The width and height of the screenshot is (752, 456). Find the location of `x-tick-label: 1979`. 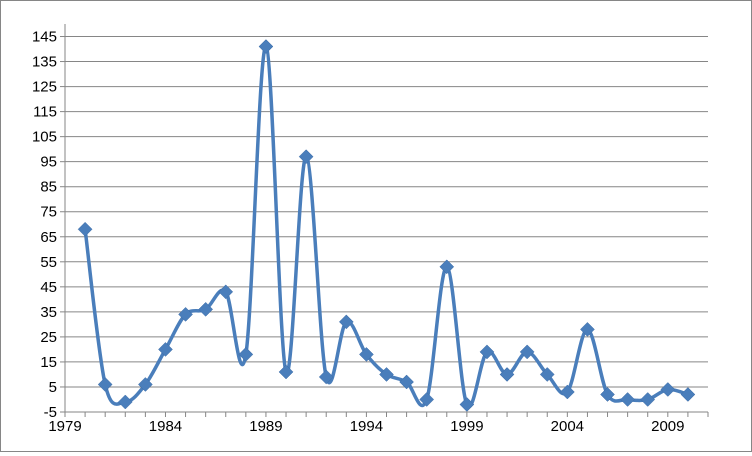

x-tick-label: 1979 is located at coordinates (64, 426).